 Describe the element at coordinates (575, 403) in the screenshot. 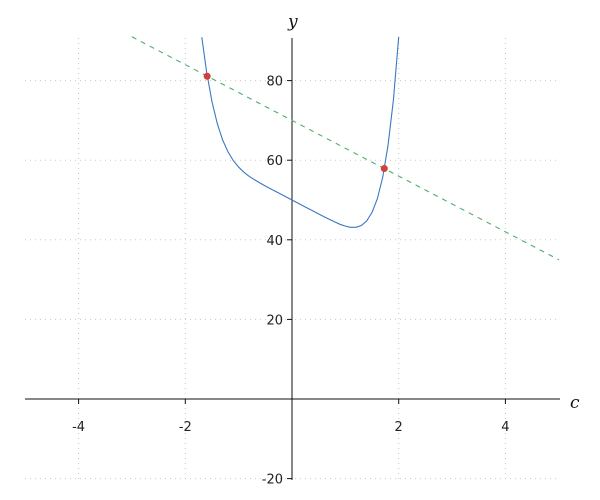

I see `x-axis-label: c` at that location.